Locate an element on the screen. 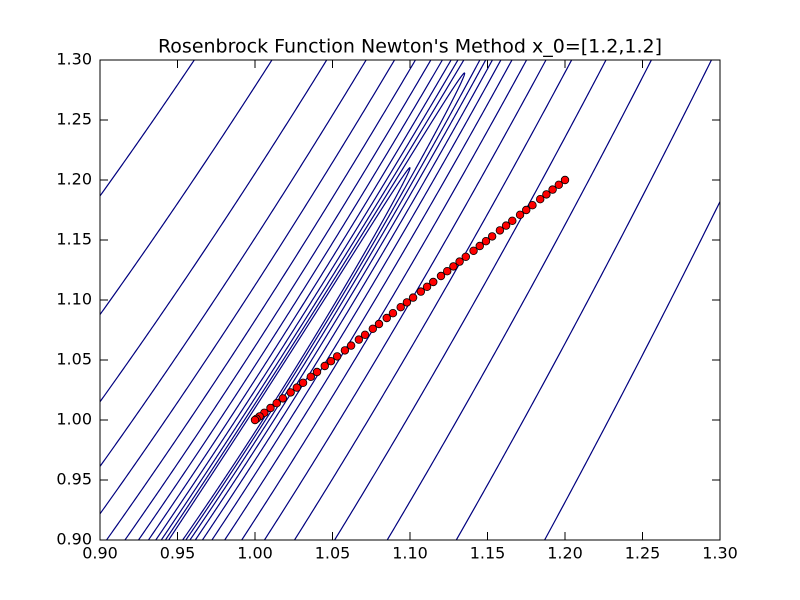  y-tick-label: 0.95 is located at coordinates (74, 479).